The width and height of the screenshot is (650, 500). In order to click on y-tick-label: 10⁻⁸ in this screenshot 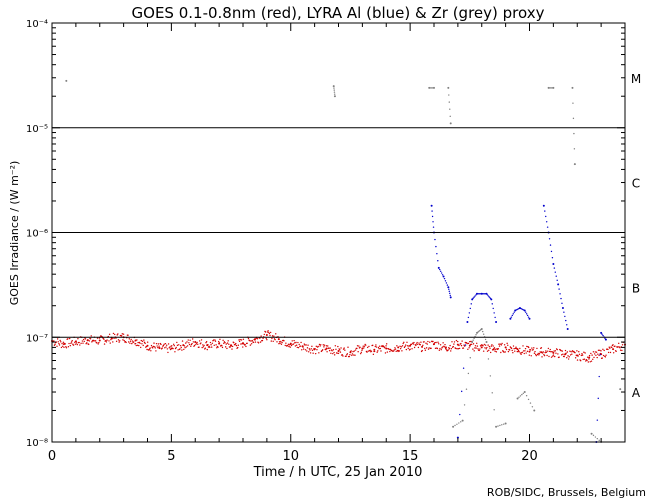, I will do `click(37, 443)`.